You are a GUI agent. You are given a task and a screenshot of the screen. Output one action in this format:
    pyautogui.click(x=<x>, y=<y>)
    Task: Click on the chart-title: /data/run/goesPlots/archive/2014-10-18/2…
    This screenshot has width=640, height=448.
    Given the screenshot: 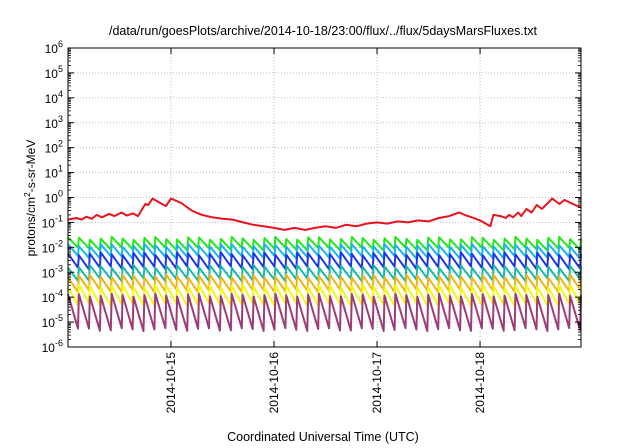 What is the action you would take?
    pyautogui.click(x=323, y=31)
    